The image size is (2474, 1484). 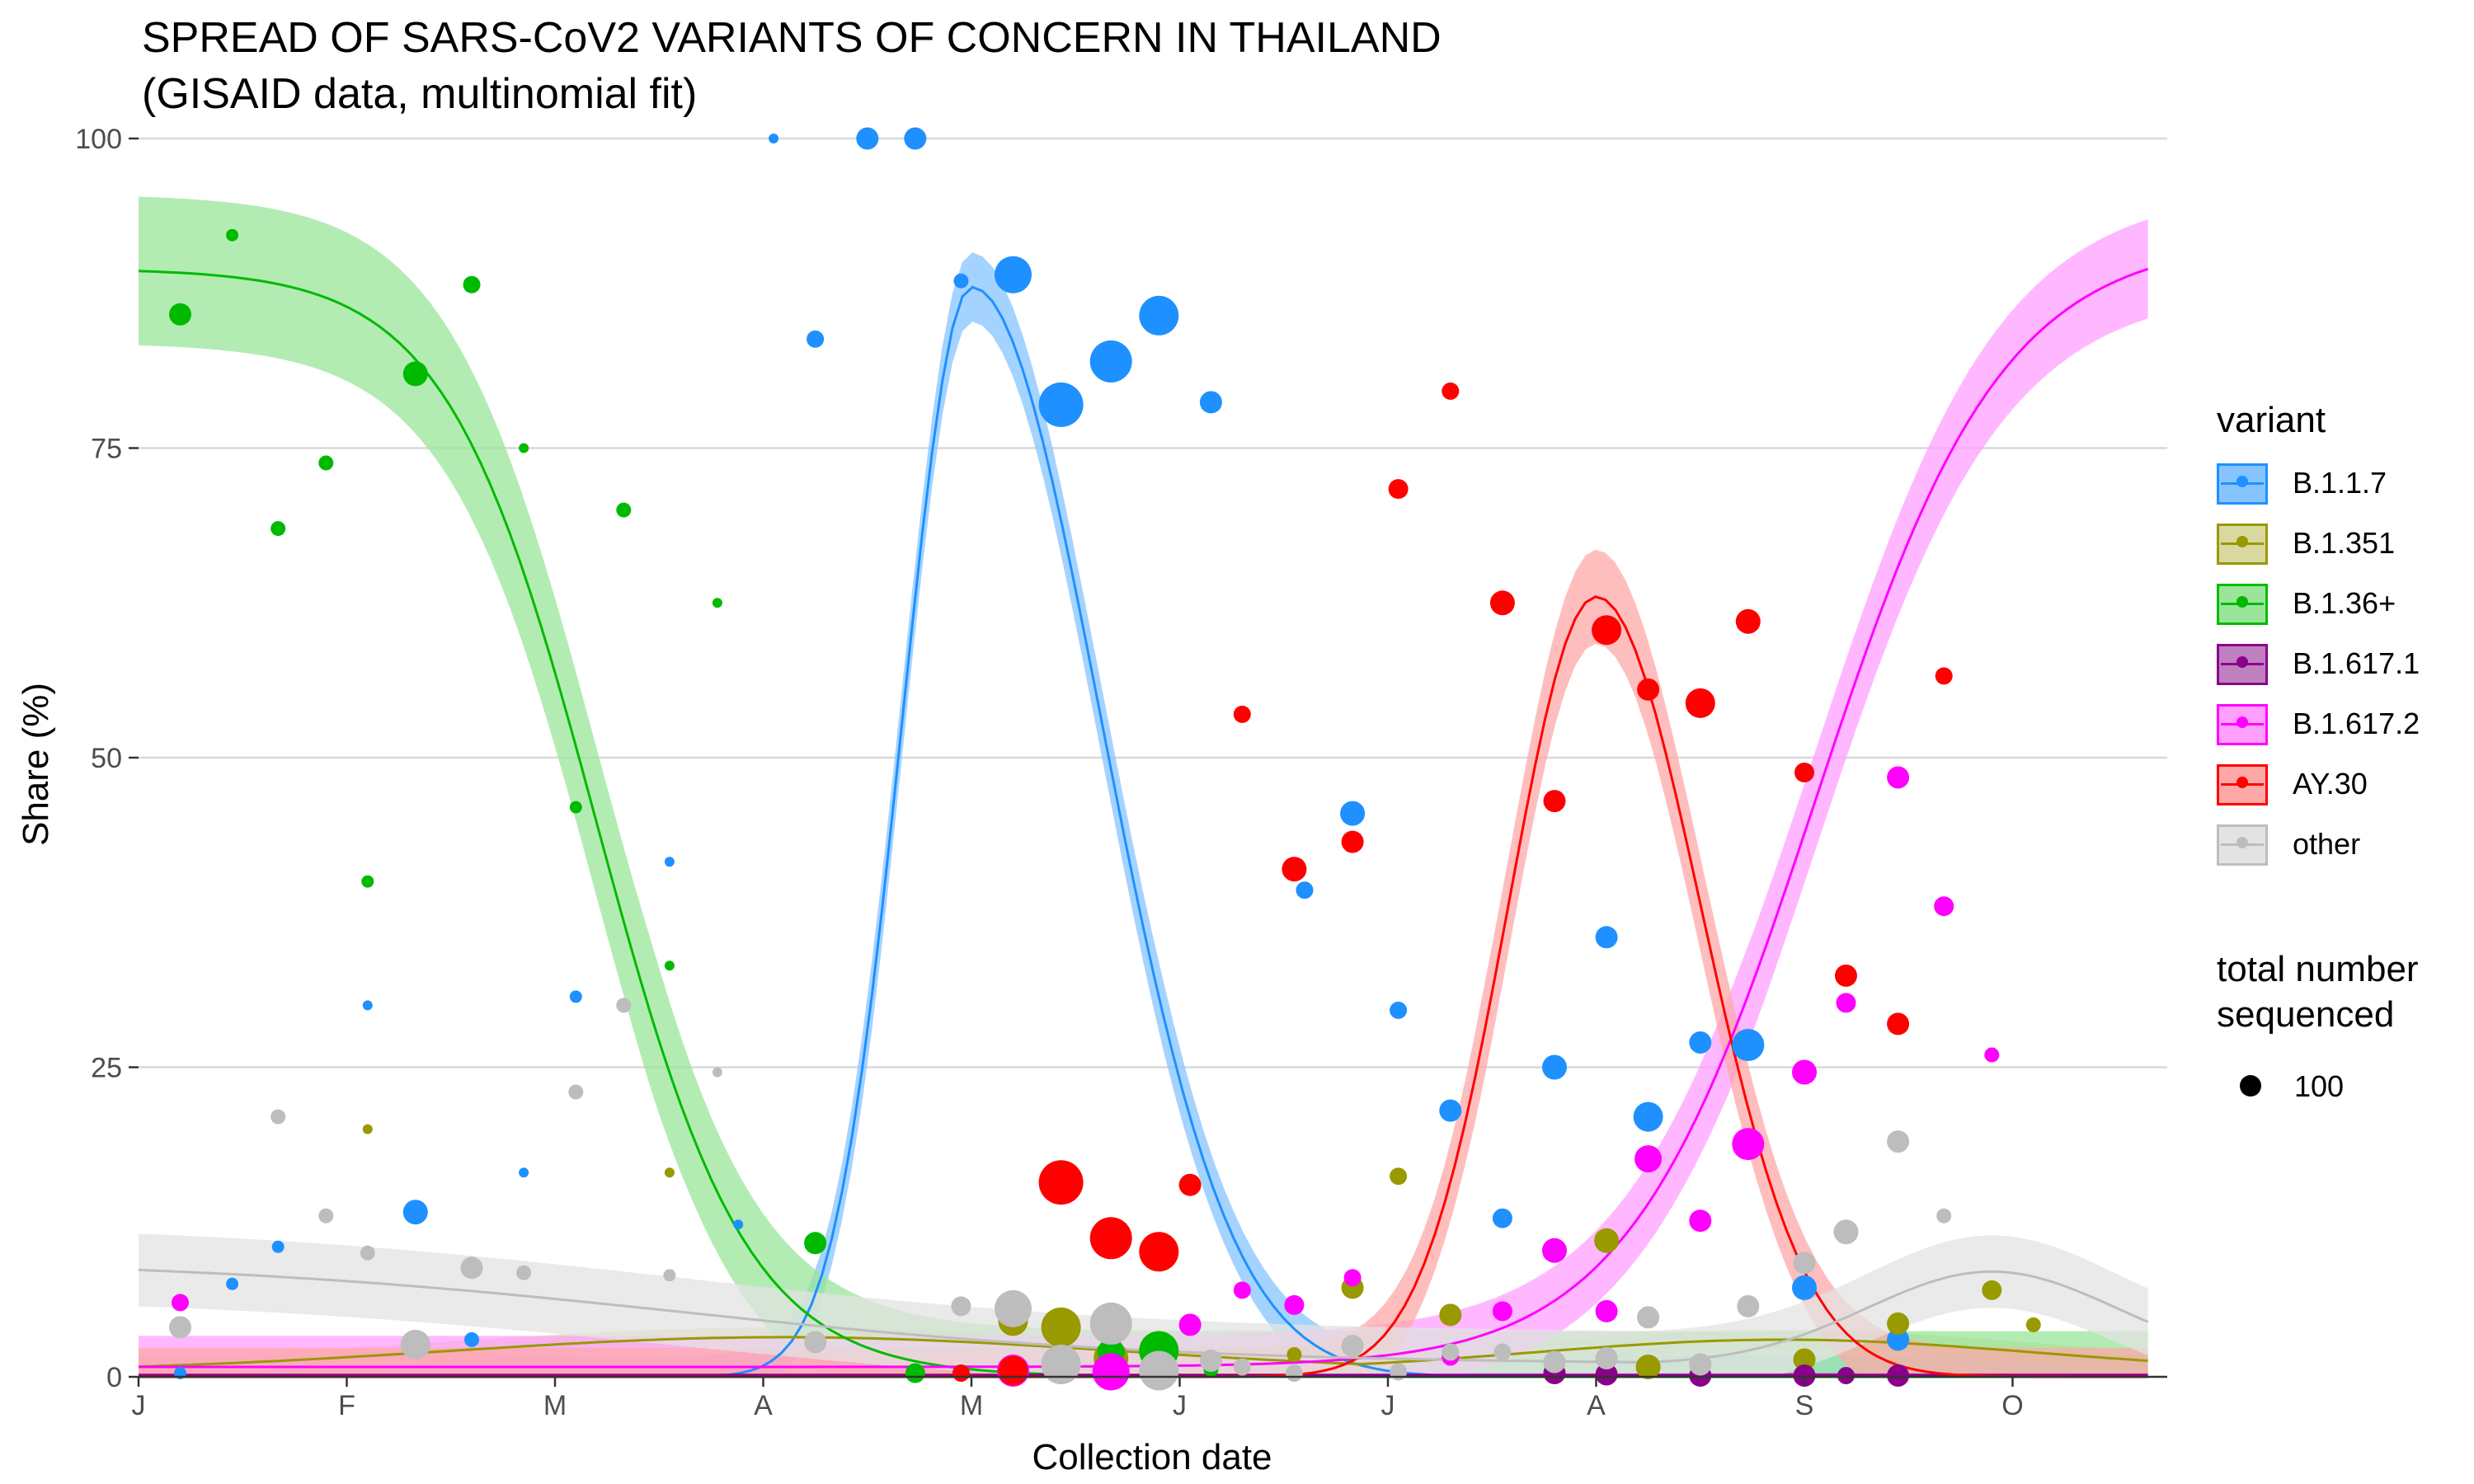 I want to click on chart-title-line-2: (GISAID data, multinomial fit), so click(x=420, y=94).